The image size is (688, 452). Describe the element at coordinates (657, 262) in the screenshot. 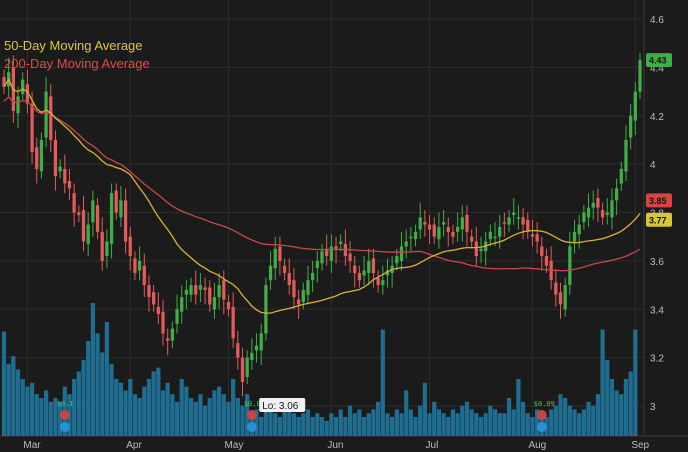

I see `y-tick-label: 3.6` at that location.